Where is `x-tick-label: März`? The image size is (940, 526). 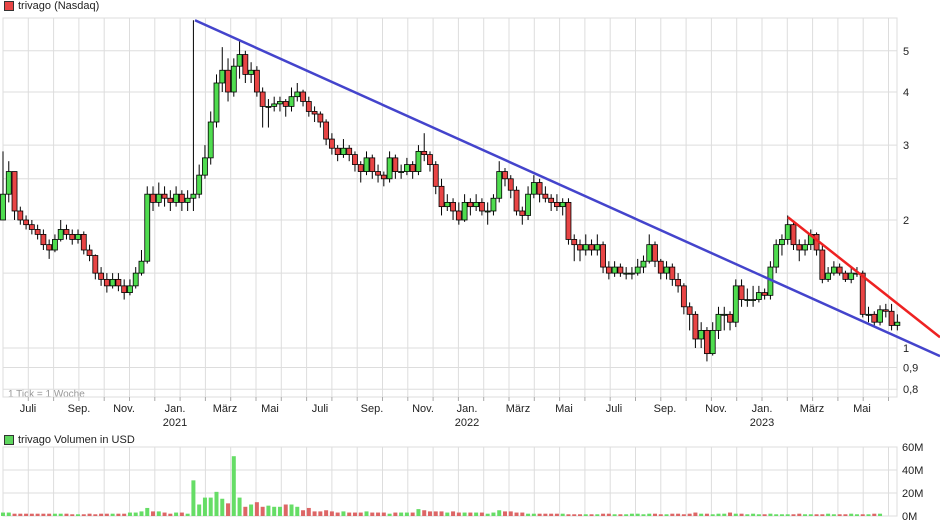 x-tick-label: März is located at coordinates (225, 409).